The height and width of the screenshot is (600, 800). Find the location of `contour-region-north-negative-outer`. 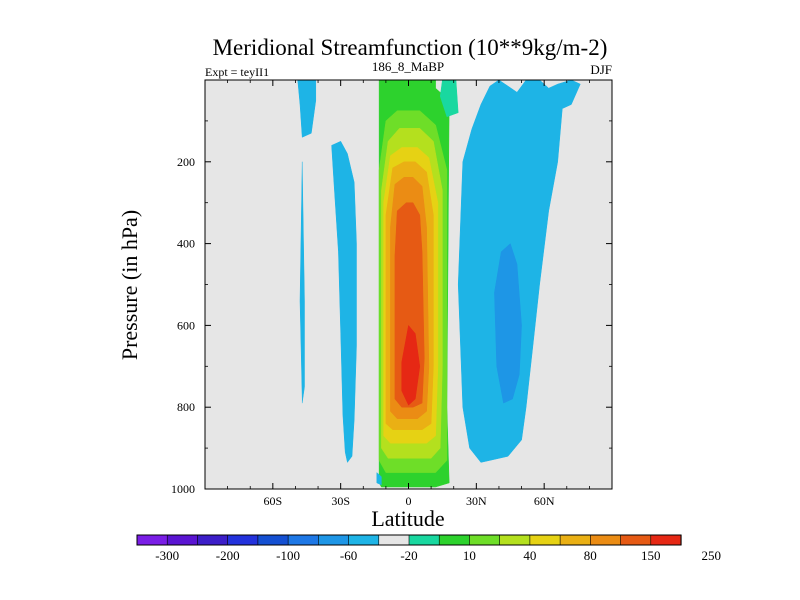

contour-region-north-negative-outer is located at coordinates (519, 271).